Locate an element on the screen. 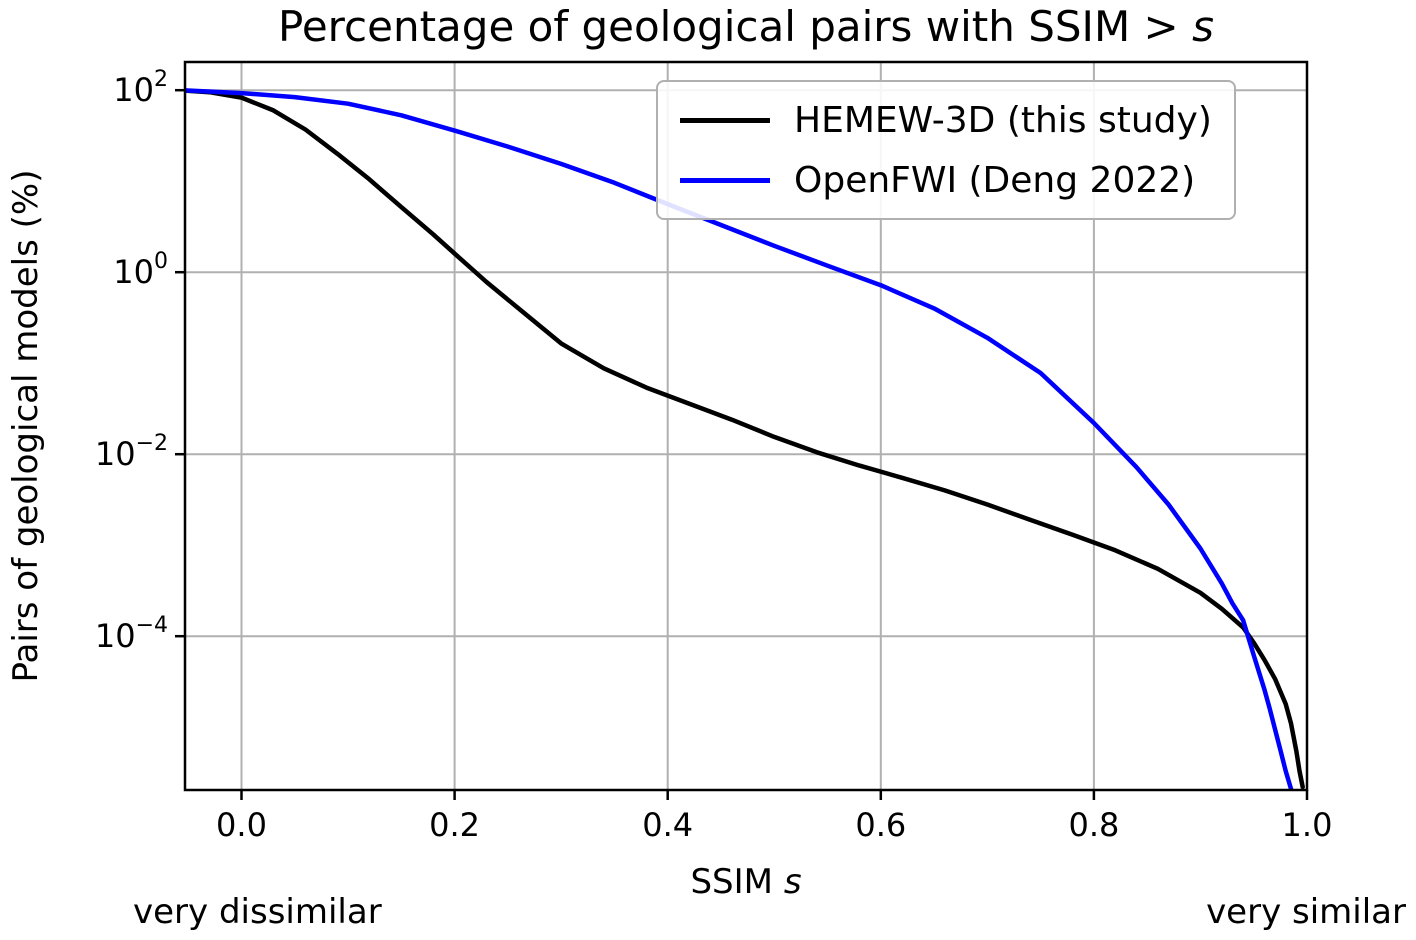 The image size is (1416, 940). x-axis-label: SSIM s is located at coordinates (746, 882).